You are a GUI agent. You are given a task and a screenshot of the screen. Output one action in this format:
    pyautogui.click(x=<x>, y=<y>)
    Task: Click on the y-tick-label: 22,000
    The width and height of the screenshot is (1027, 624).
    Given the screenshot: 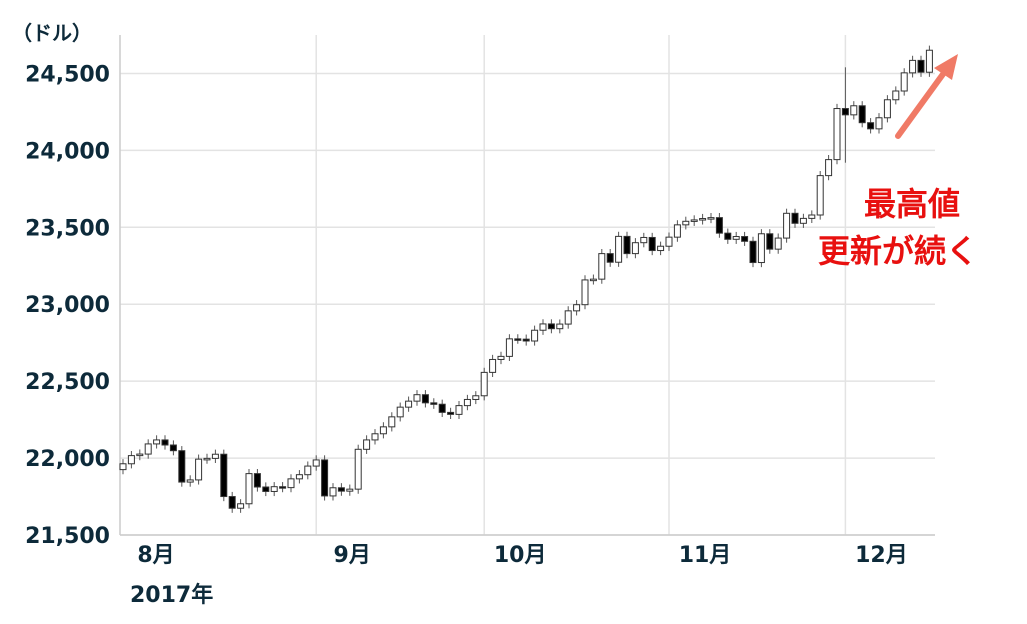 What is the action you would take?
    pyautogui.click(x=67, y=459)
    